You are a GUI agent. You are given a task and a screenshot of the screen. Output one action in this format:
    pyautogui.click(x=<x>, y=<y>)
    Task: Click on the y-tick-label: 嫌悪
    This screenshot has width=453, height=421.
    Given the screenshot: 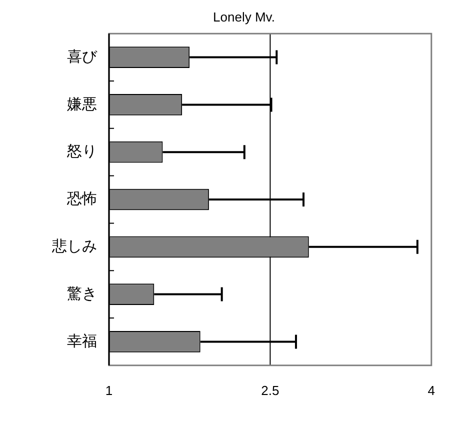 What is the action you would take?
    pyautogui.click(x=82, y=104)
    